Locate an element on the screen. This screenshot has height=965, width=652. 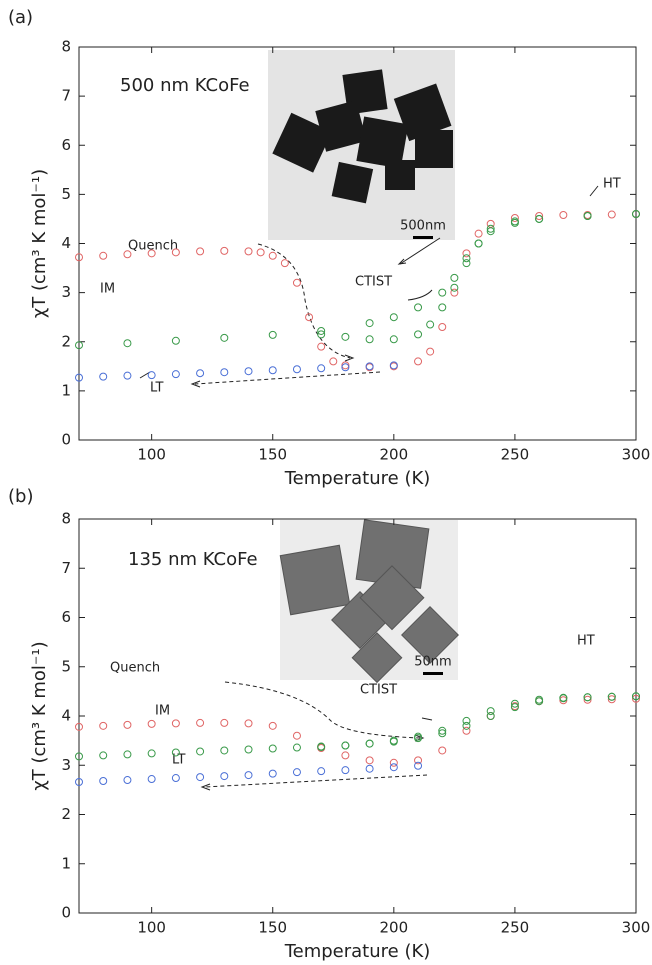
scale-bar is located at coordinates (423, 237).